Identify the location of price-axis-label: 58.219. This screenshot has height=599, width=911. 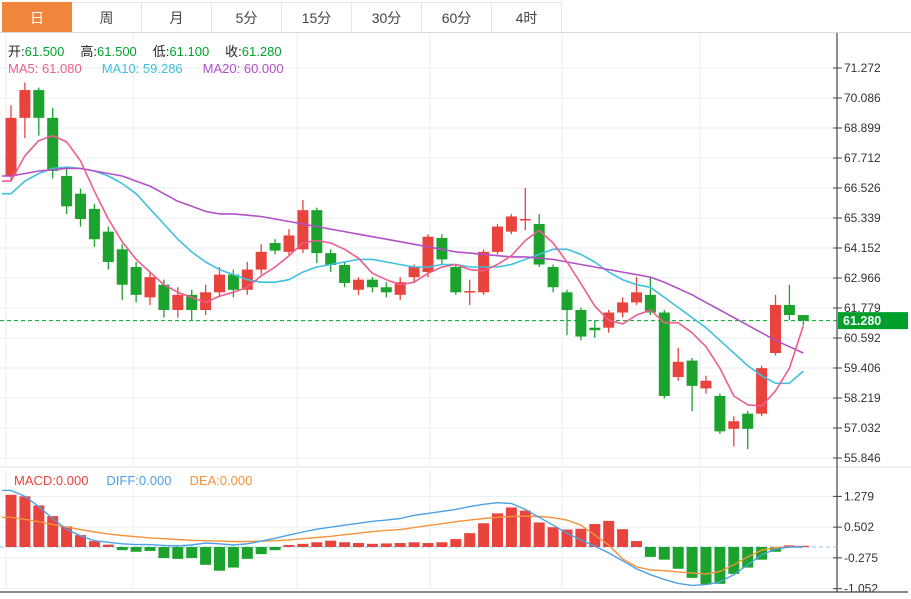
(862, 398).